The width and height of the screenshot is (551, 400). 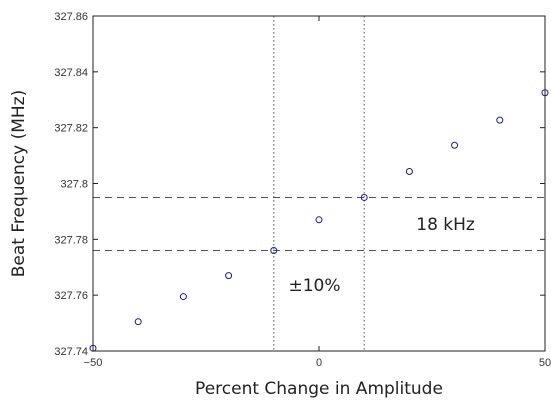 What do you see at coordinates (19, 183) in the screenshot?
I see `y-axis-label: Beat Frequency (MHz)` at bounding box center [19, 183].